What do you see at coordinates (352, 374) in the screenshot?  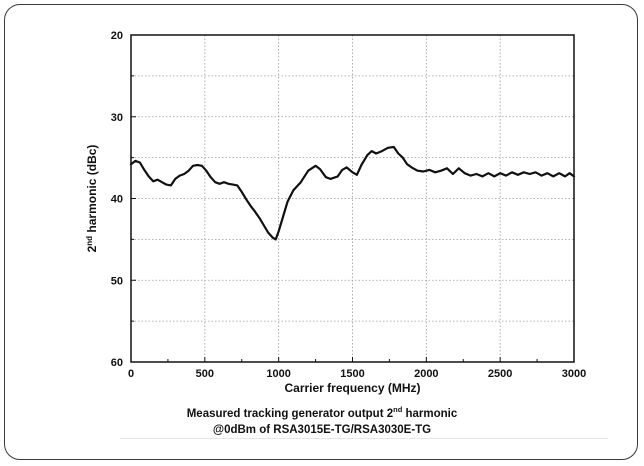 I see `x-tick-label: 1500` at bounding box center [352, 374].